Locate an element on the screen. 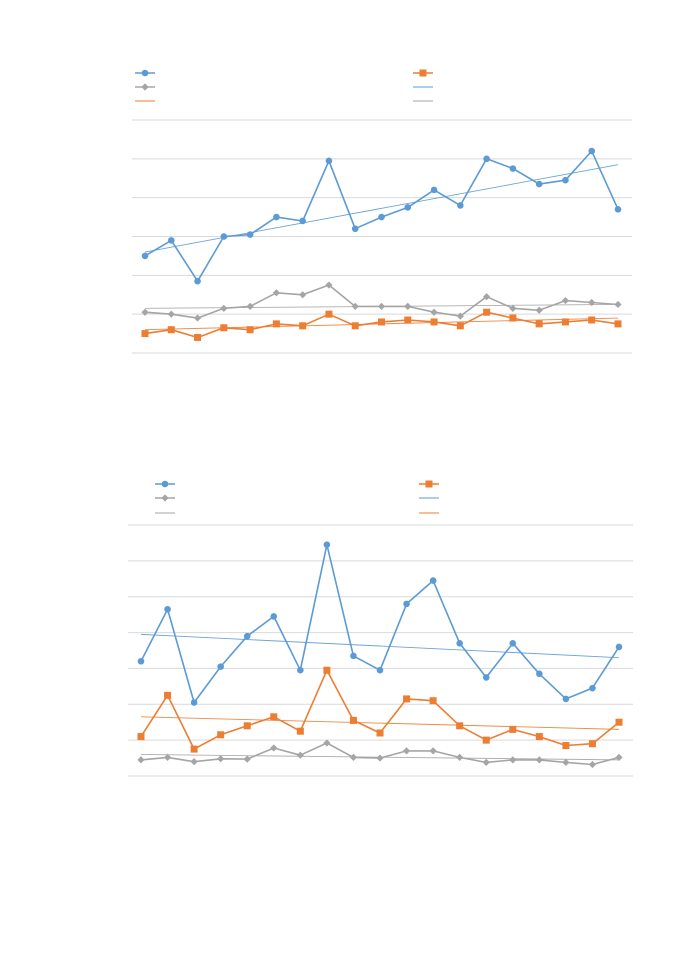 Image resolution: width=678 pixels, height=960 pixels. series-line is located at coordinates (380, 623).